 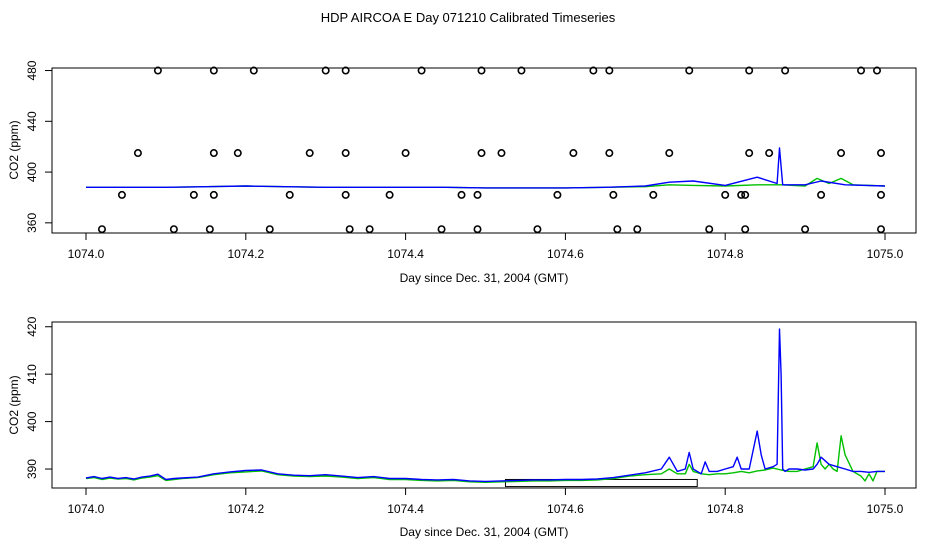 I want to click on top-y-axis-title: CO2 (ppm), so click(x=14, y=149).